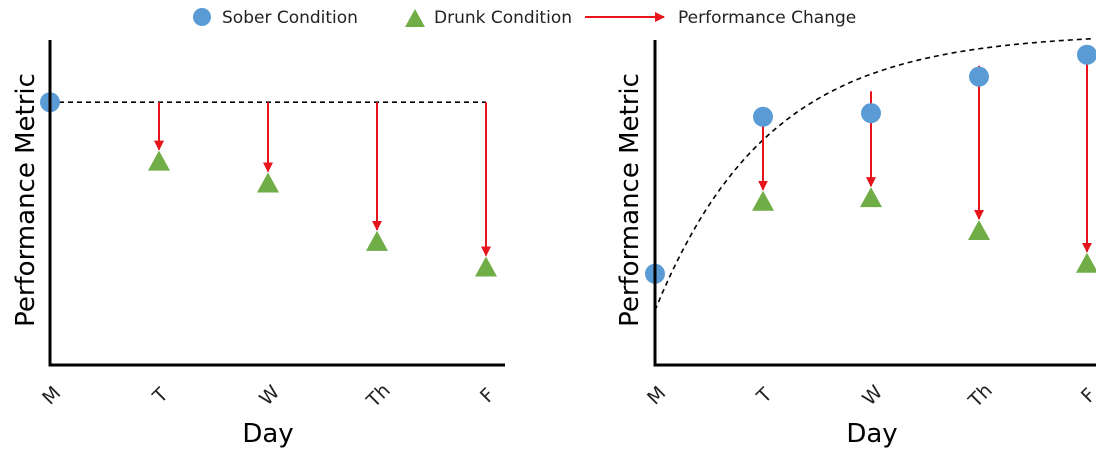 The height and width of the screenshot is (452, 1096). What do you see at coordinates (415, 18) in the screenshot?
I see `legend-drunk-marker` at bounding box center [415, 18].